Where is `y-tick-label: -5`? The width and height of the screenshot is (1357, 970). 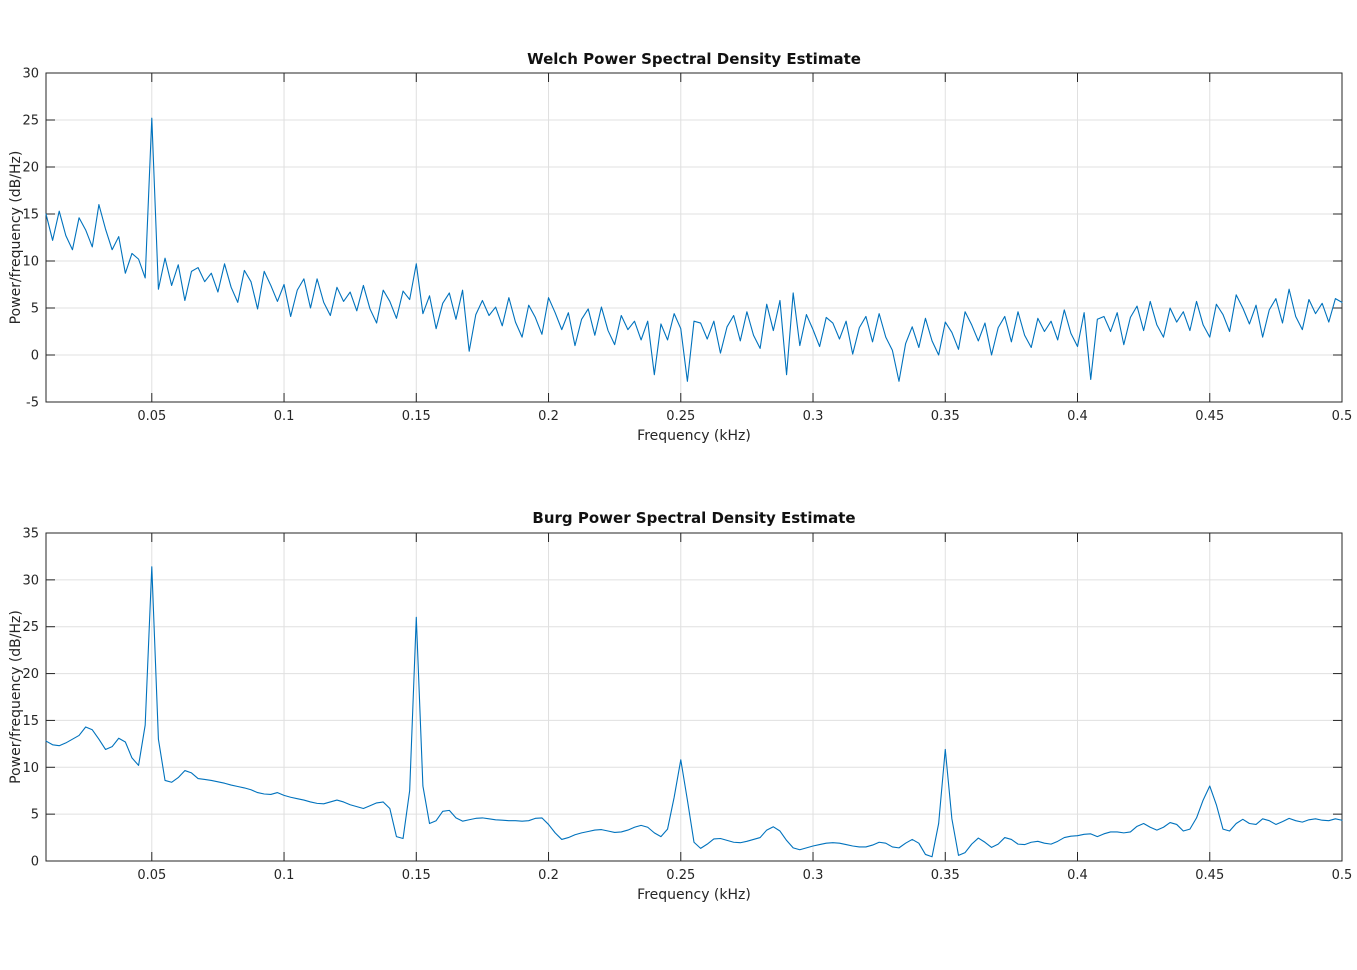
y-tick-label: -5 is located at coordinates (32, 403).